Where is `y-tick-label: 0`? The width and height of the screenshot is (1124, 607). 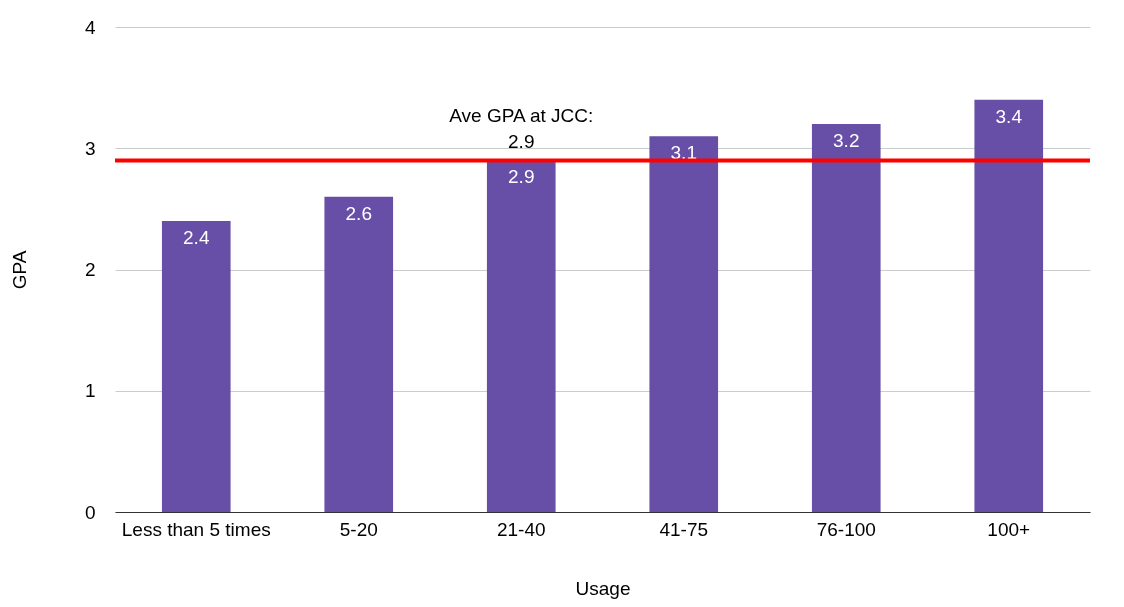 y-tick-label: 0 is located at coordinates (90, 512).